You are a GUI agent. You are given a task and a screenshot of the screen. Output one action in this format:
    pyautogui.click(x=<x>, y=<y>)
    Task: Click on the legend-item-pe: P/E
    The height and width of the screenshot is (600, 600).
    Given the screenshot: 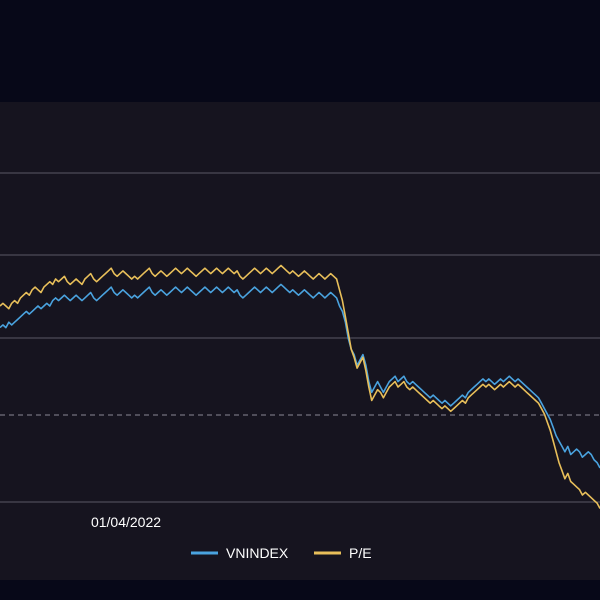 What is the action you would take?
    pyautogui.click(x=343, y=553)
    